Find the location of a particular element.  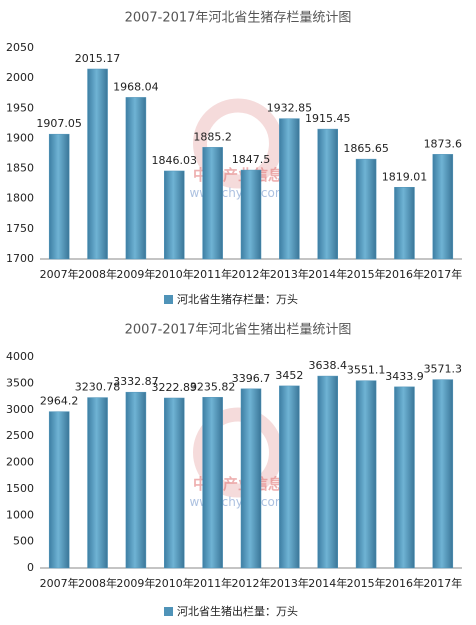

y-tick-label: 2500 is located at coordinates (20, 435).